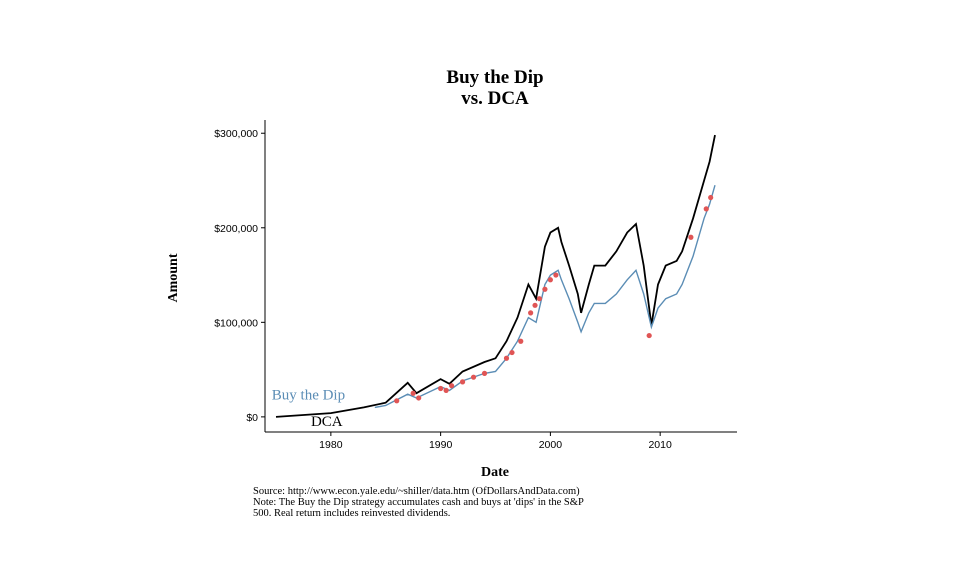 The height and width of the screenshot is (575, 954). What do you see at coordinates (236, 229) in the screenshot?
I see `y-tick-label: $200,000` at bounding box center [236, 229].